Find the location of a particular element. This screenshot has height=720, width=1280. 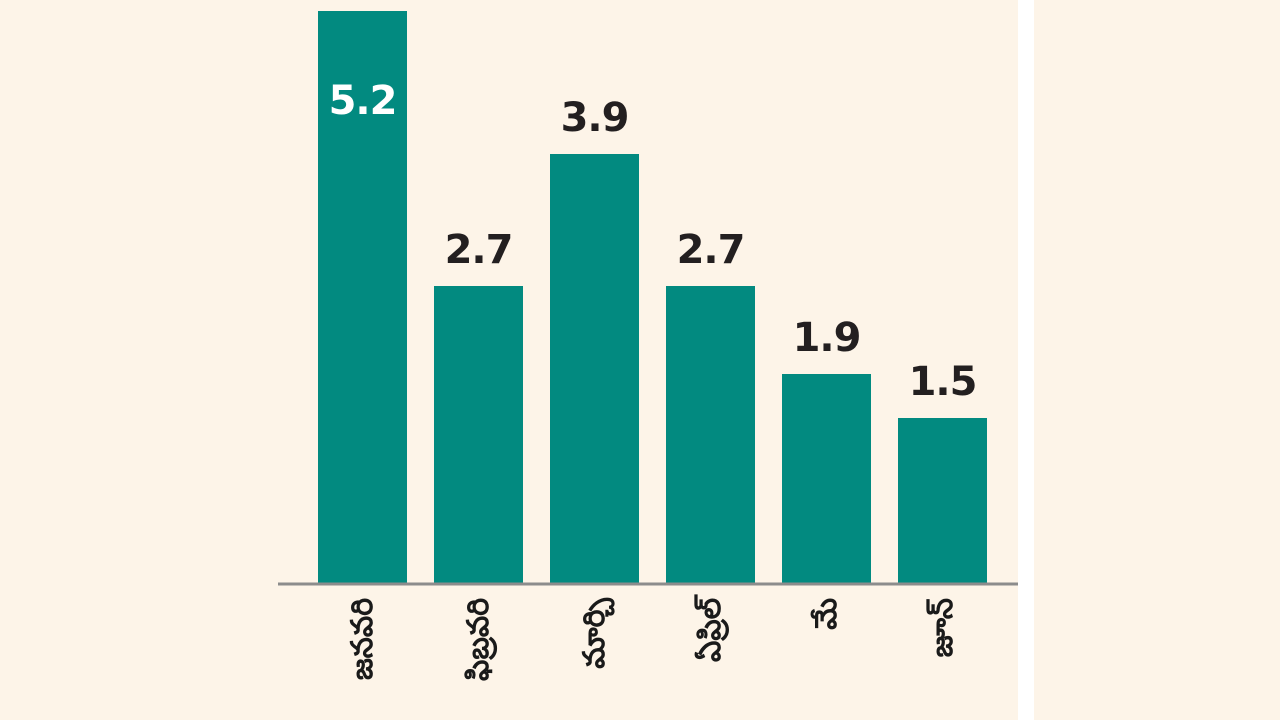

category-label-3: ఏప్రిల్ is located at coordinates (711, 628).